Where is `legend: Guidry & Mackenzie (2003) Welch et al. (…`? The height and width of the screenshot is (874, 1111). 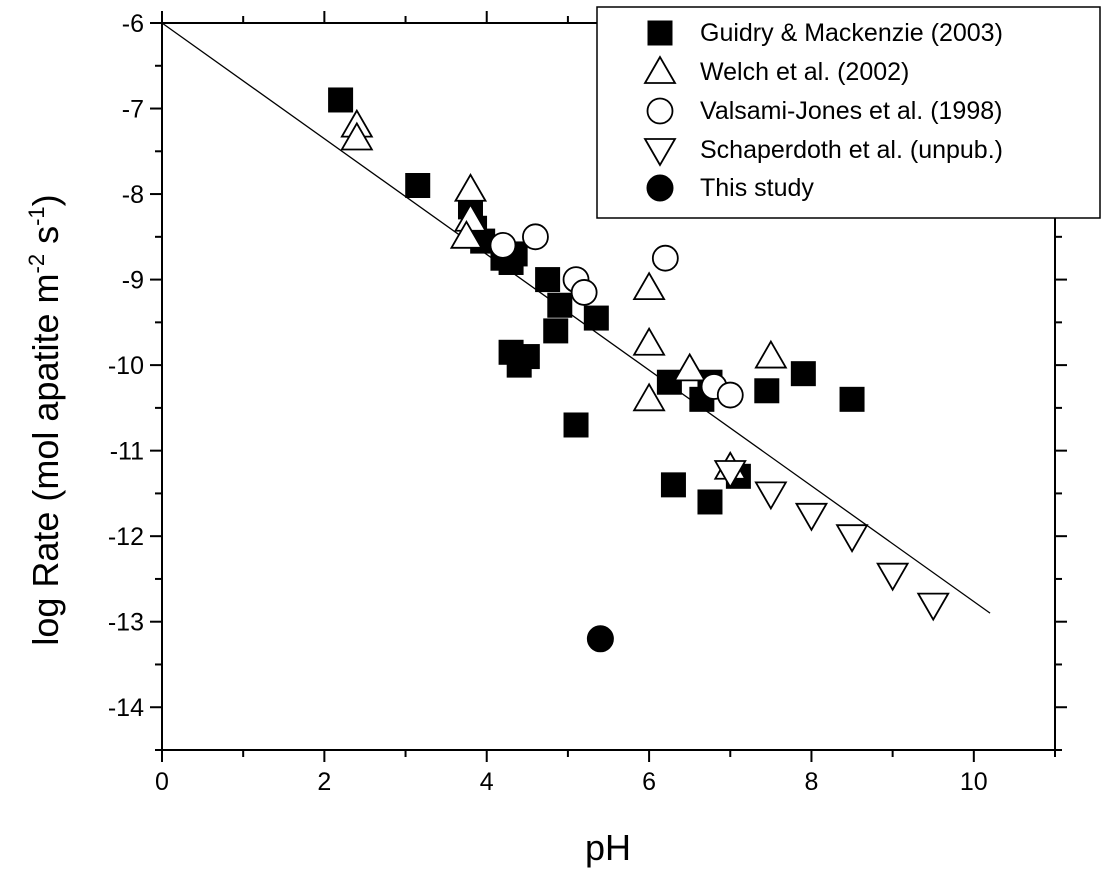
legend: Guidry & Mackenzie (2003) Welch et al. (… is located at coordinates (848, 112).